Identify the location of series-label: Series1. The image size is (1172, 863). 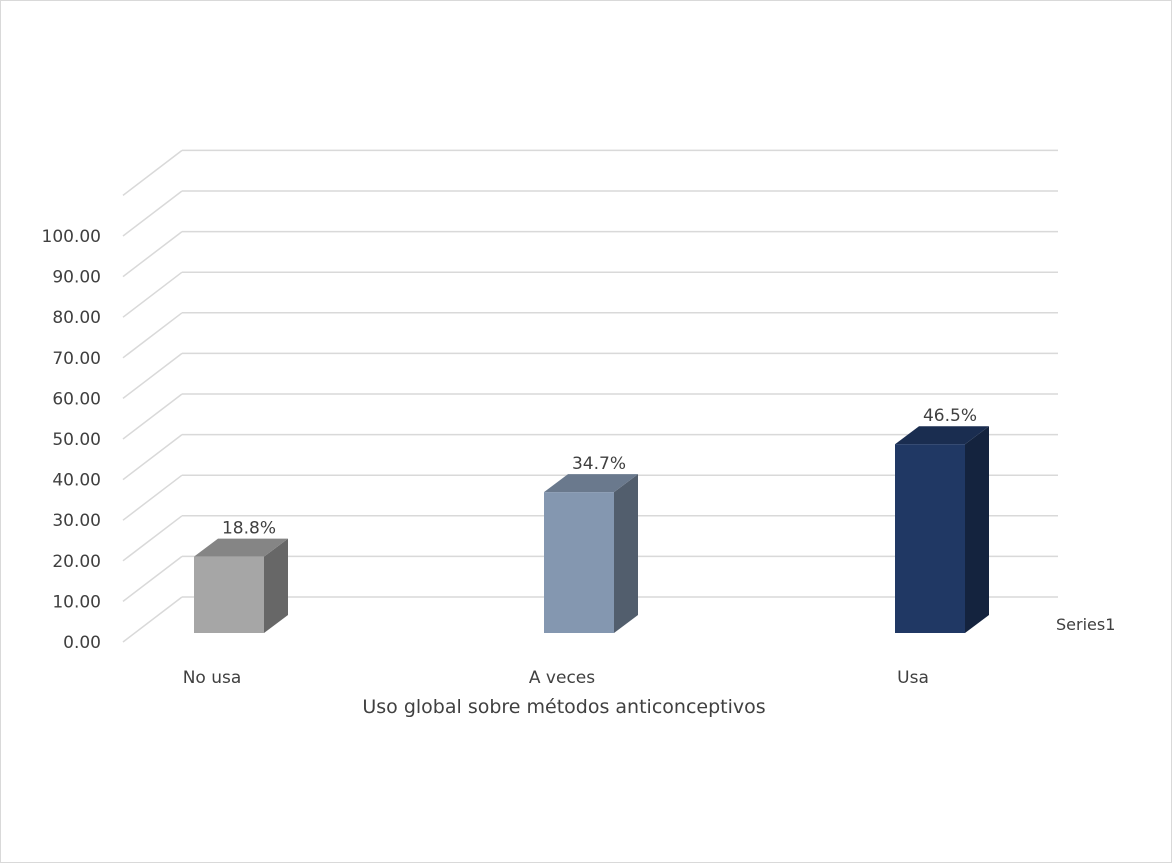
(1085, 624).